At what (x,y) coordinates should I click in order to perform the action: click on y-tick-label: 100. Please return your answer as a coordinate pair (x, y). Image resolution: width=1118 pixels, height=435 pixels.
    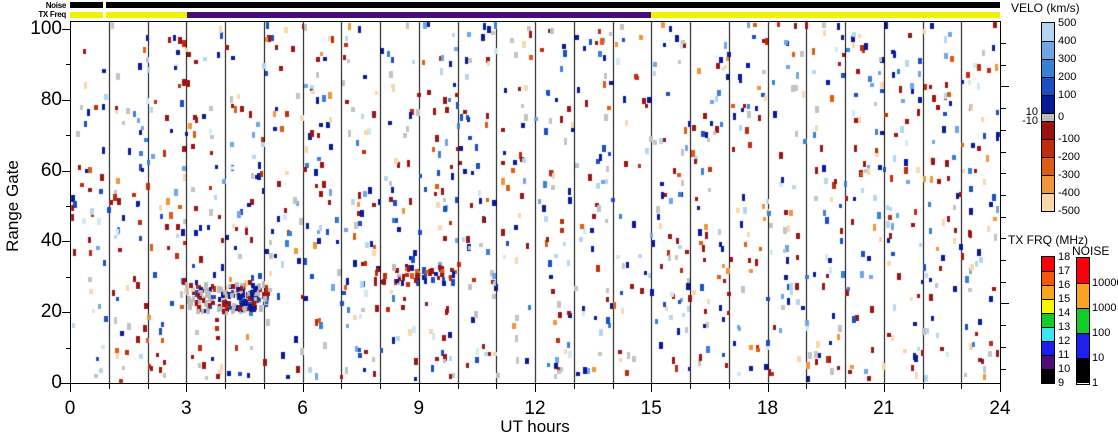
    Looking at the image, I should click on (46, 28).